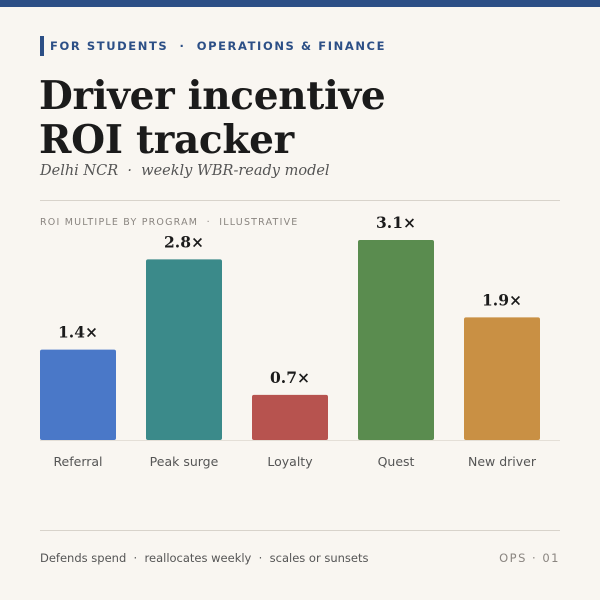 This screenshot has height=600, width=600. I want to click on bar-referral, so click(78, 394).